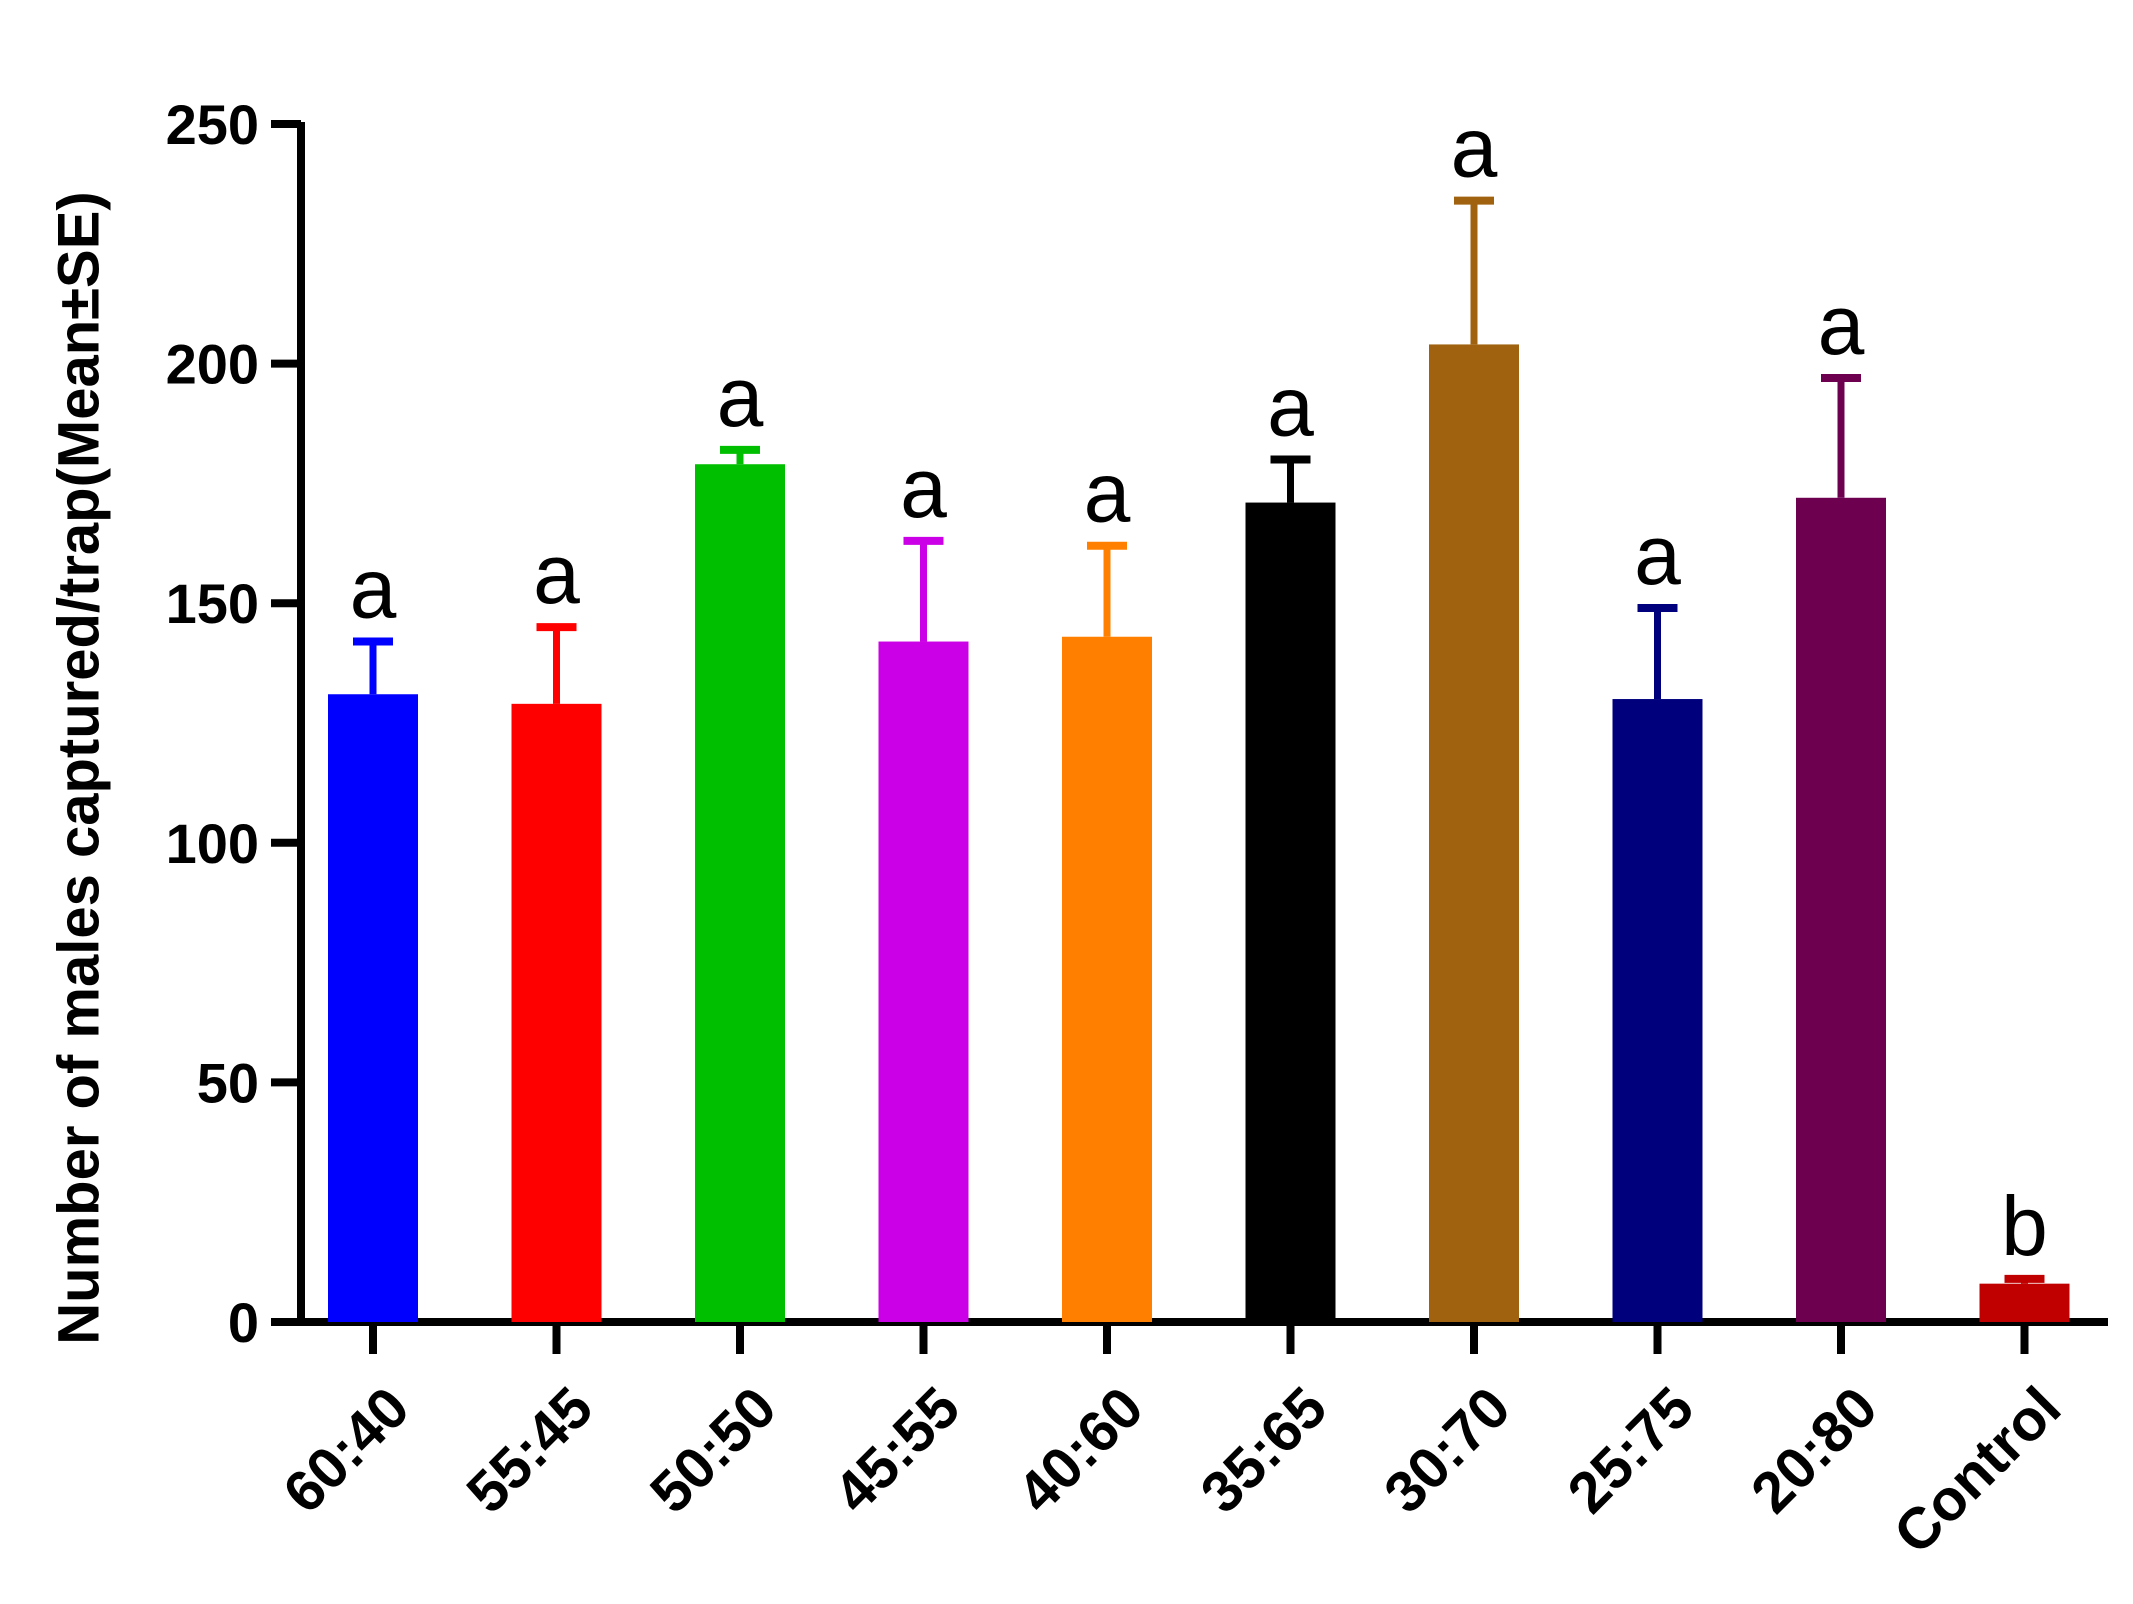  Describe the element at coordinates (235, 723) in the screenshot. I see `y-axis: 0 50 100 150 200 250` at that location.